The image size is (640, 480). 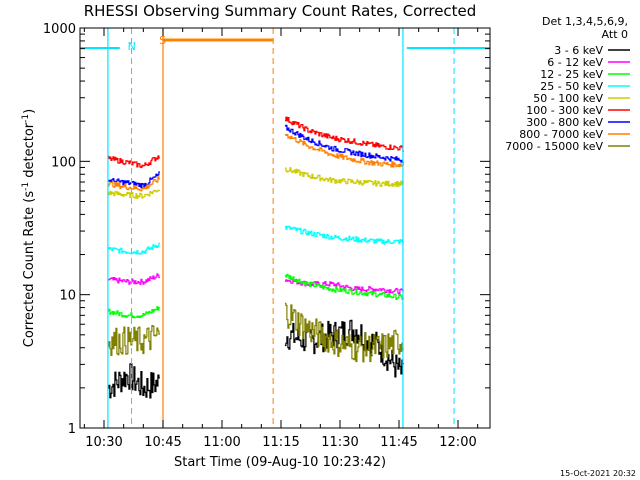 I want to click on y-axis-label: Corrected Count Rate (s-1 detector-1), so click(x=29, y=228).